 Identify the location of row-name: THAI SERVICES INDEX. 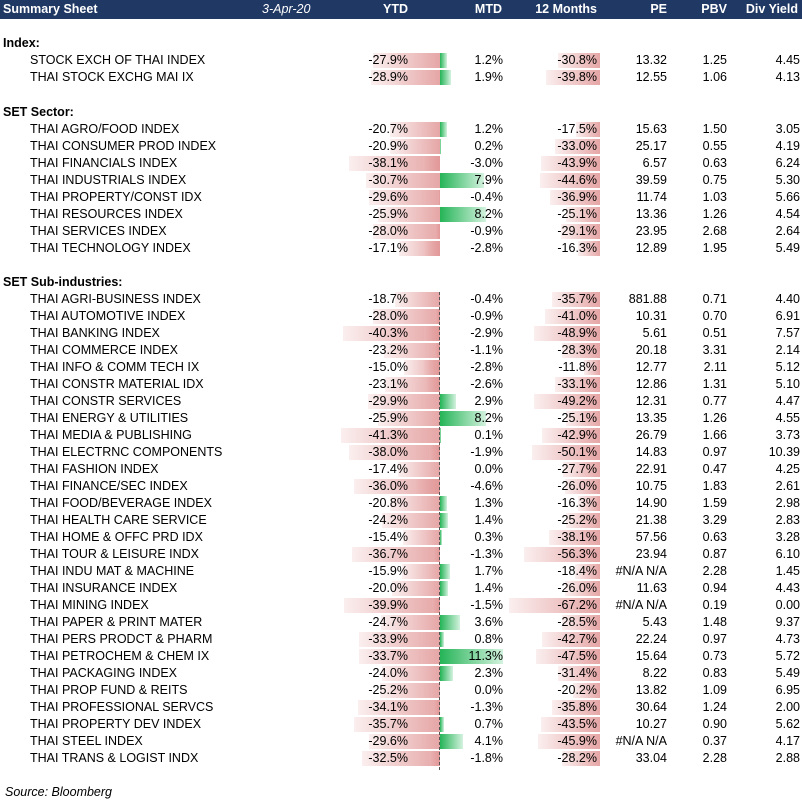
(98, 231).